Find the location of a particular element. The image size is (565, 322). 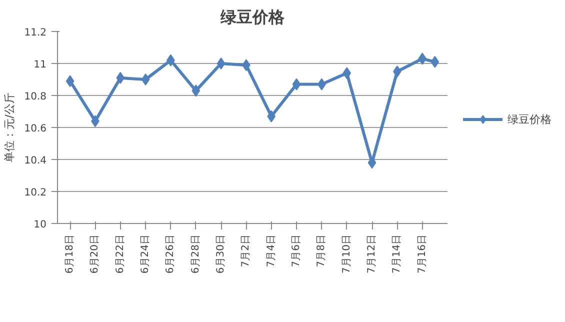

x-tick-label: 6月28日 is located at coordinates (196, 254).